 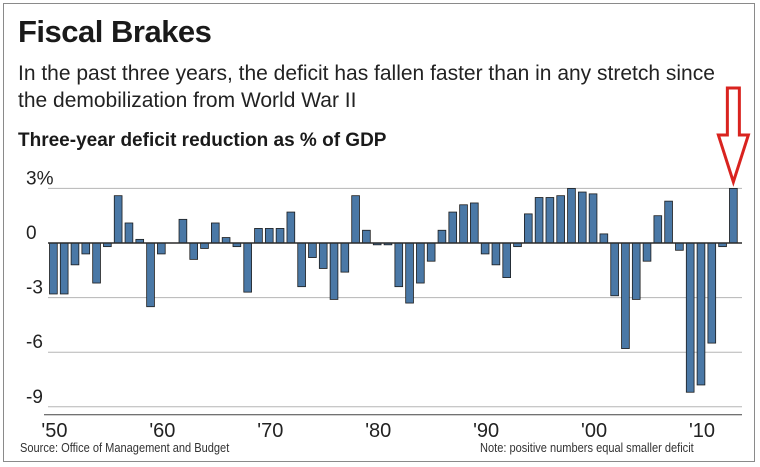 What do you see at coordinates (658, 229) in the screenshot?
I see `bar-2006` at bounding box center [658, 229].